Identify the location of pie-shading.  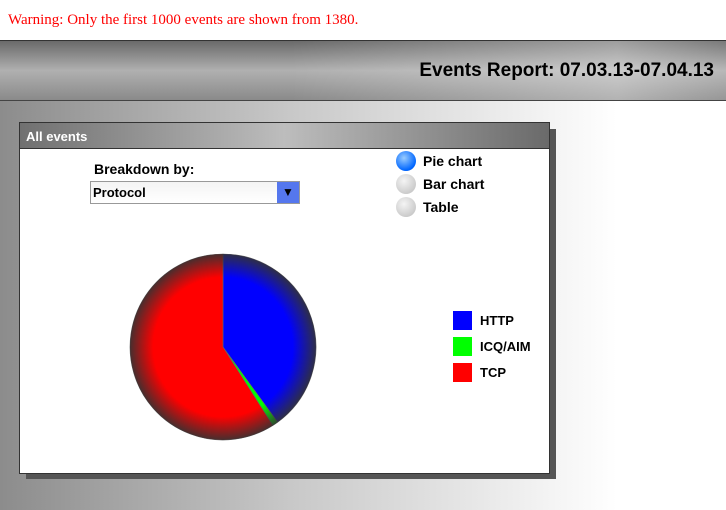
(223, 347).